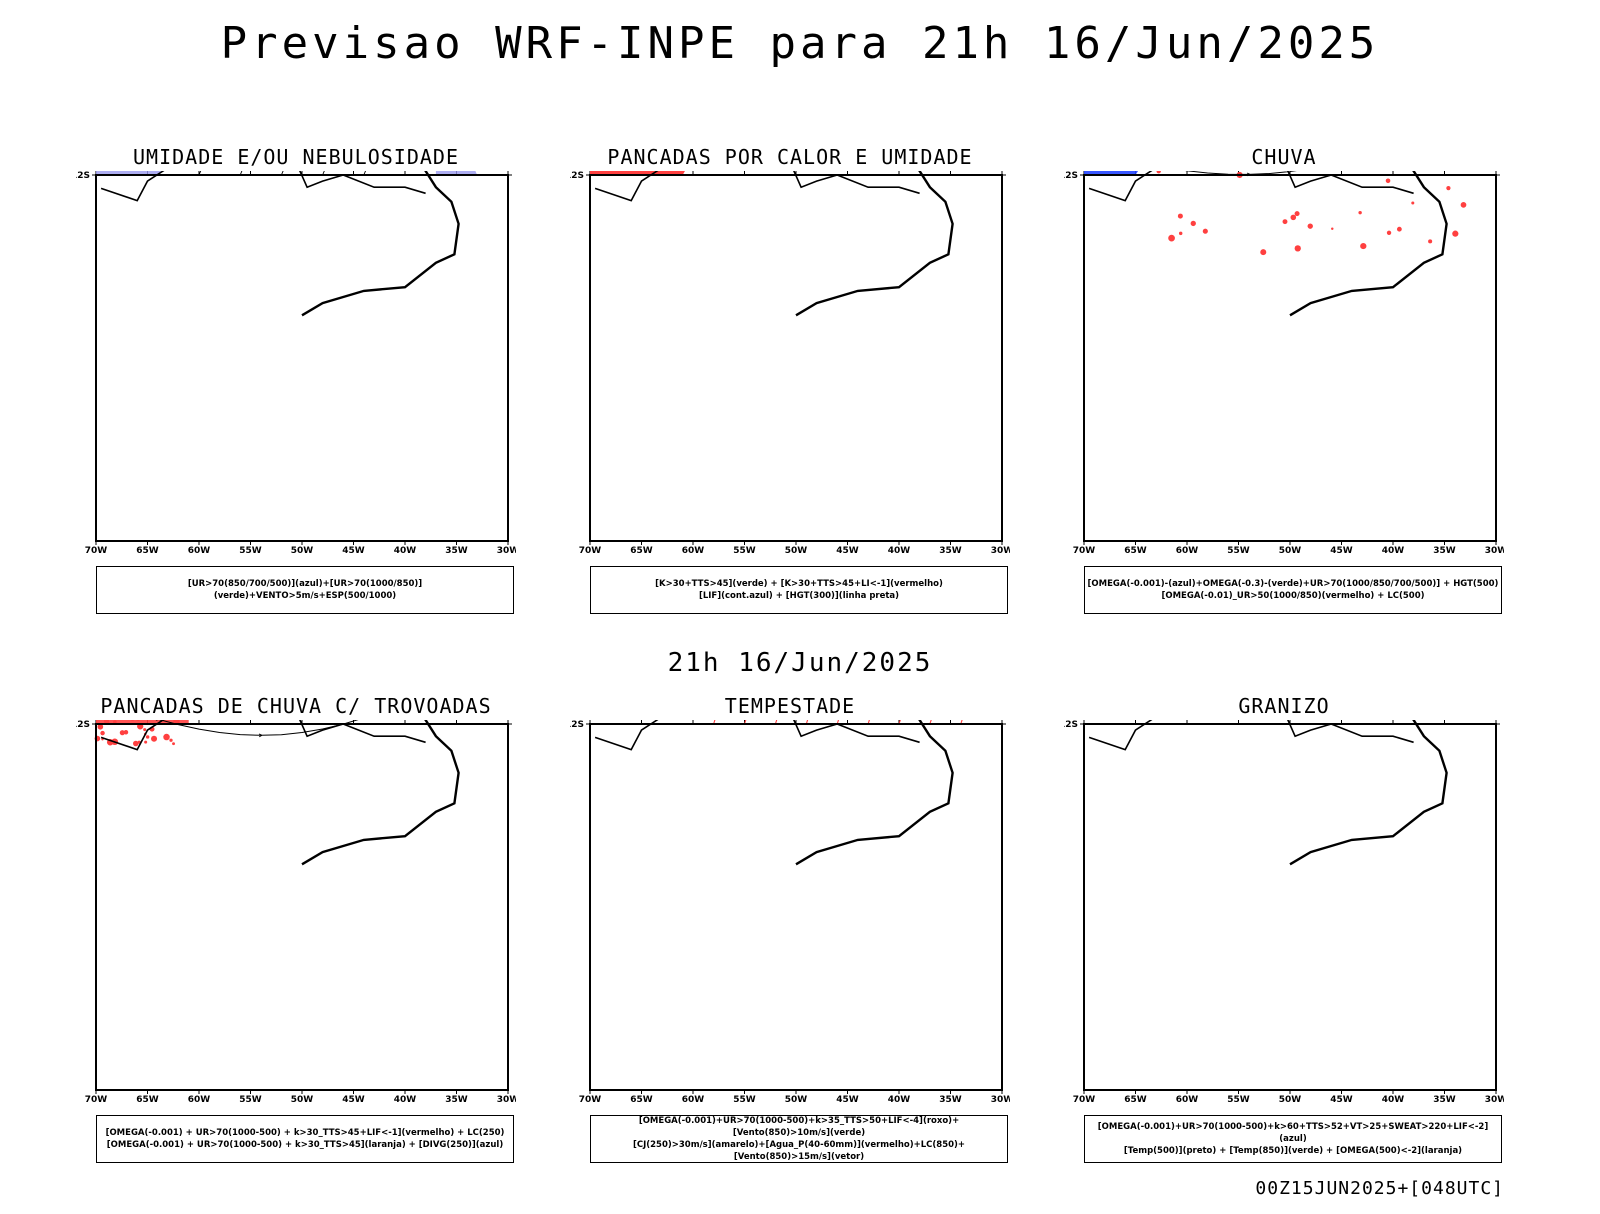 This screenshot has height=1214, width=1600. Describe the element at coordinates (790, 706) in the screenshot. I see `panel-title: TEMPESTADE` at that location.